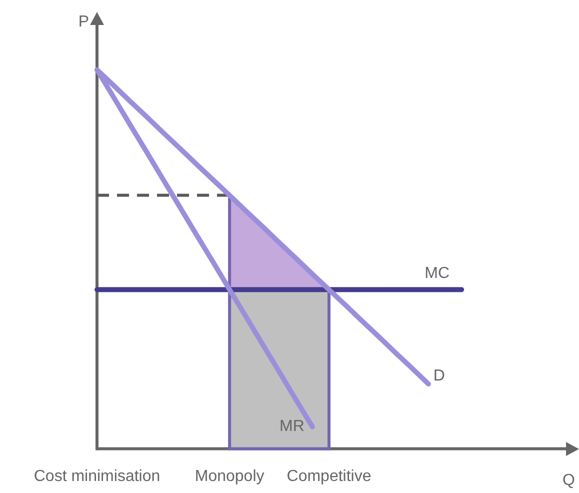 The height and width of the screenshot is (493, 579). Describe the element at coordinates (292, 427) in the screenshot. I see `series-label: MR` at that location.